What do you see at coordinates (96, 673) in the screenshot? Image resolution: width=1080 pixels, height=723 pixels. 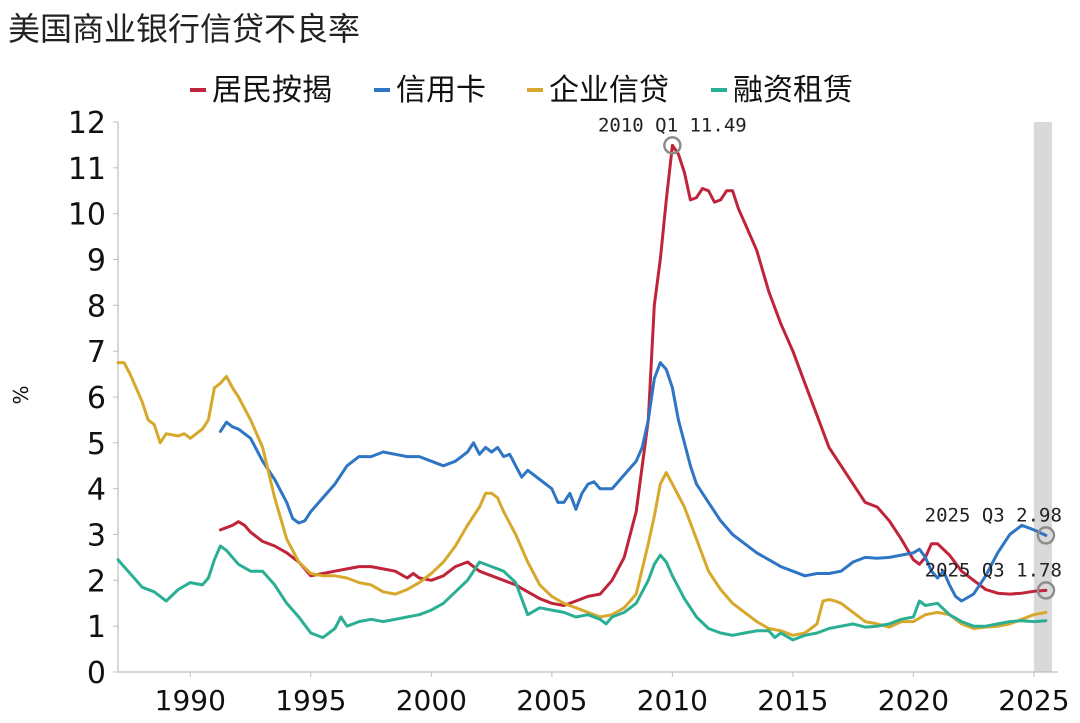 I see `y-tick-label: 0` at bounding box center [96, 673].